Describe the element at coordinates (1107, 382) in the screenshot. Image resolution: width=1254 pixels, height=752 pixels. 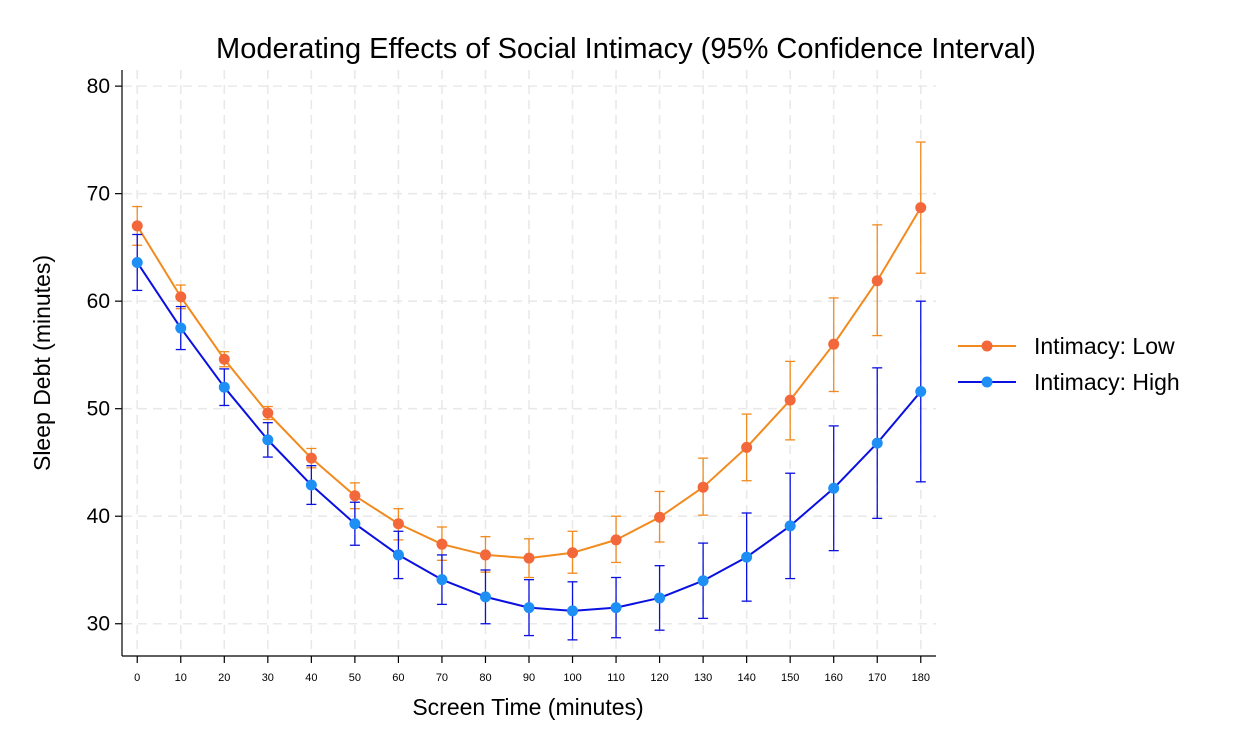
I see `legend-label: Intimacy: High` at that location.